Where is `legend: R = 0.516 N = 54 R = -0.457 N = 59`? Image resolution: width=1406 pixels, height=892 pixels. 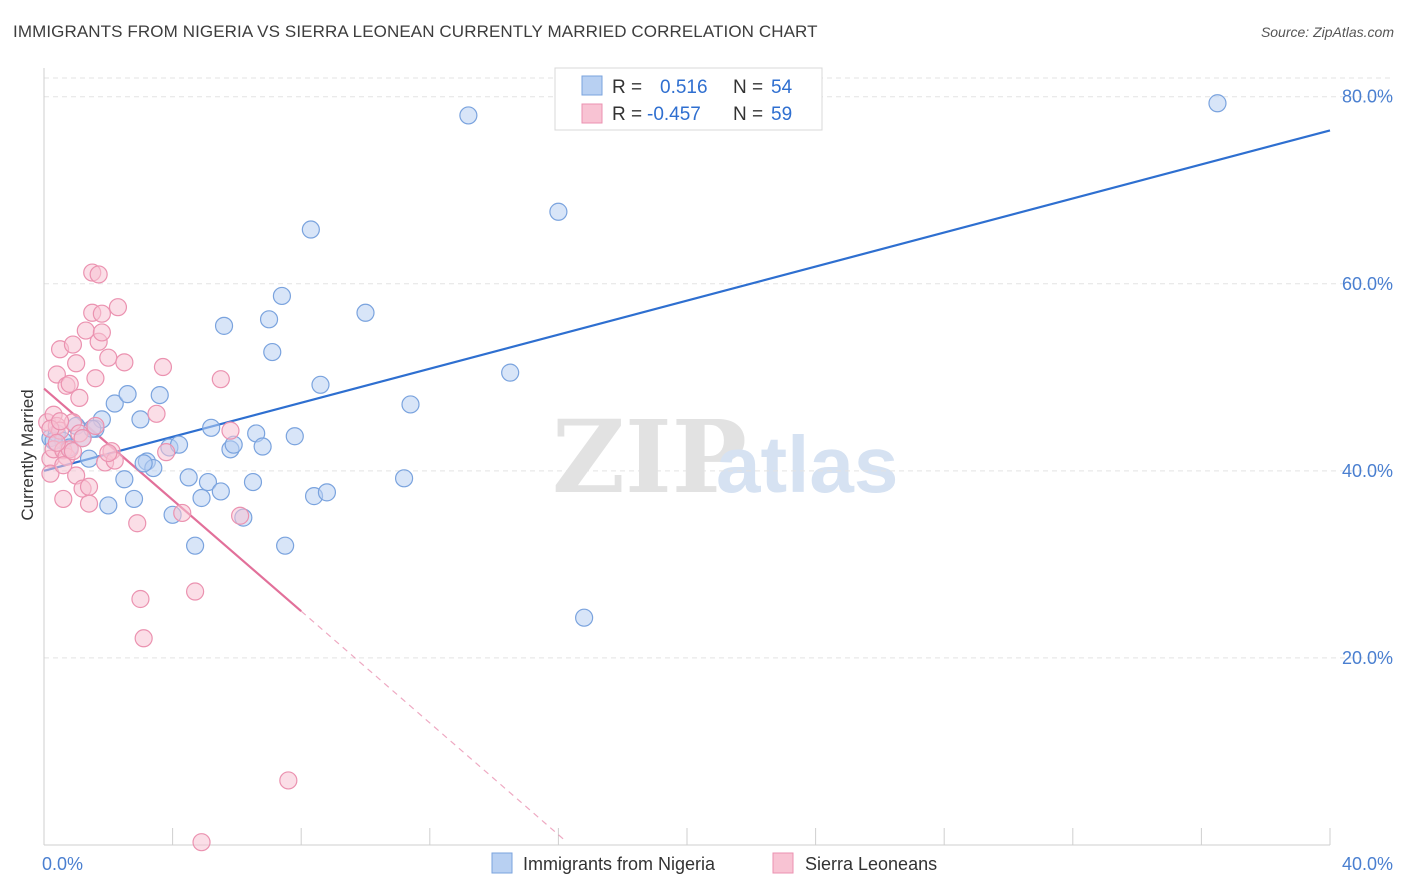
legend: R = 0.516 N = 54 R = -0.457 N = 59 is located at coordinates (688, 99).